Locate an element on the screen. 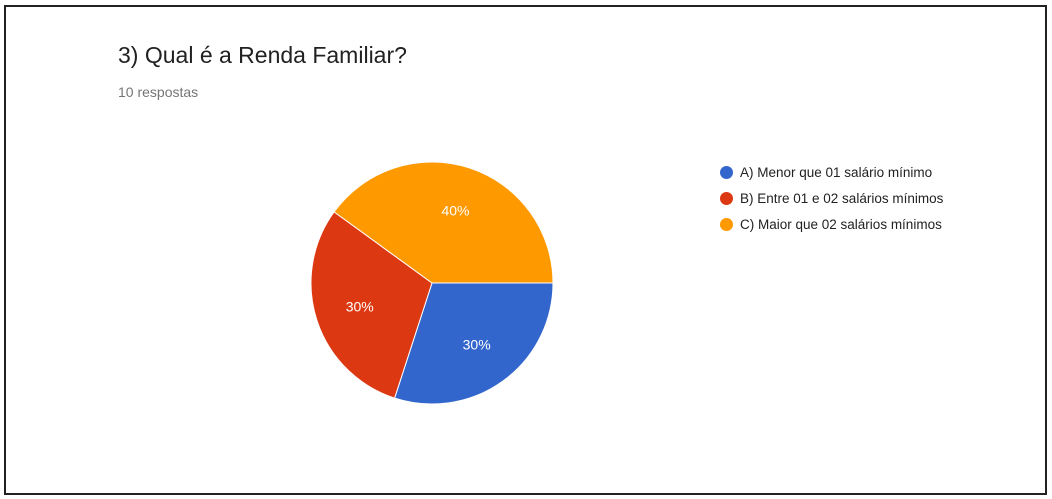 The height and width of the screenshot is (499, 1052). legend-item-a: A) Menor que 01 salário mínimo is located at coordinates (831, 172).